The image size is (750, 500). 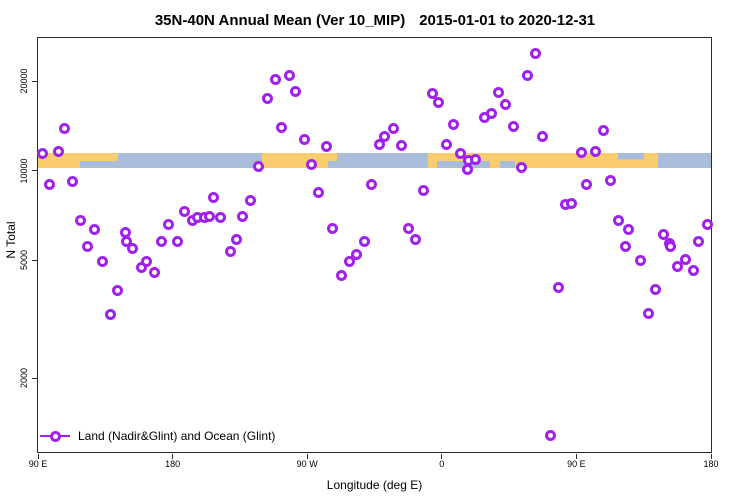 What do you see at coordinates (11, 240) in the screenshot?
I see `y-axis-title: N Total` at bounding box center [11, 240].